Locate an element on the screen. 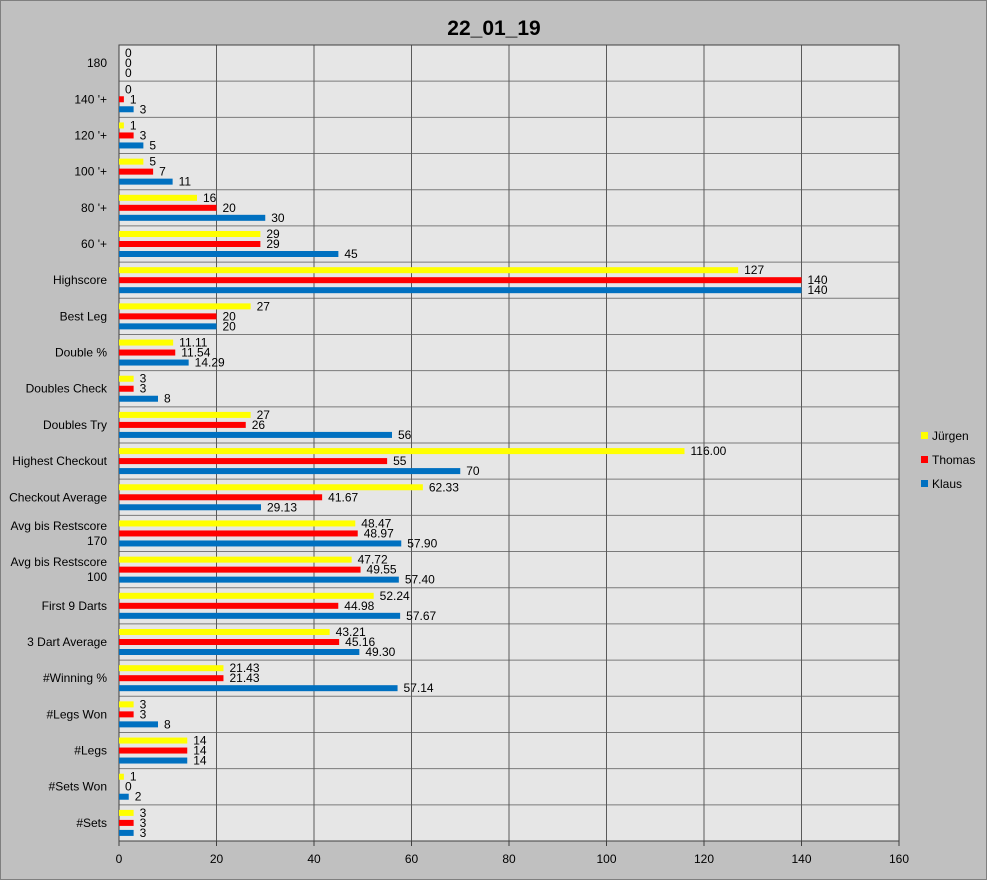 The width and height of the screenshot is (987, 880). data-label-klaus: 20 is located at coordinates (230, 326).